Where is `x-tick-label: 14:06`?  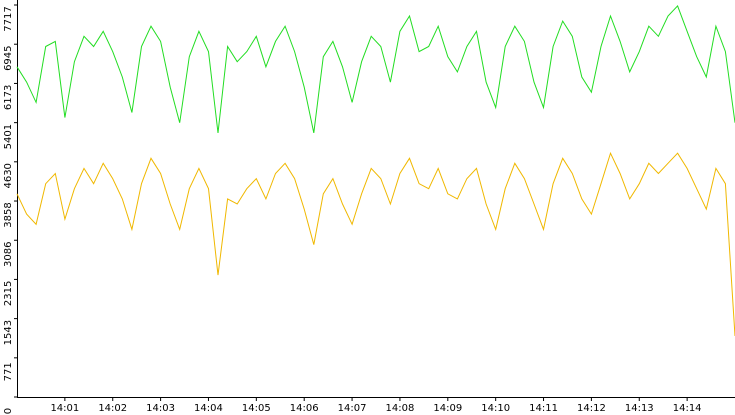 x-tick-label: 14:06 is located at coordinates (304, 408).